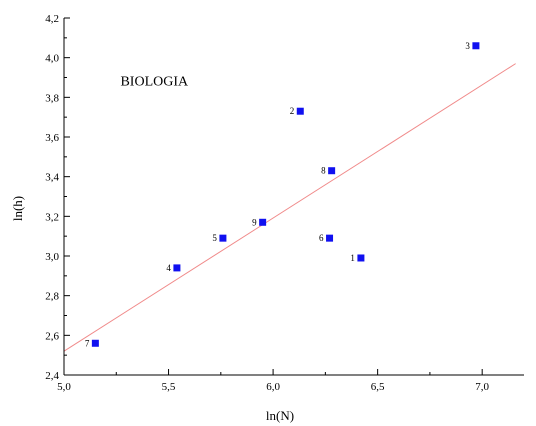  Describe the element at coordinates (52, 217) in the screenshot. I see `y-tick-label: 3,2` at that location.